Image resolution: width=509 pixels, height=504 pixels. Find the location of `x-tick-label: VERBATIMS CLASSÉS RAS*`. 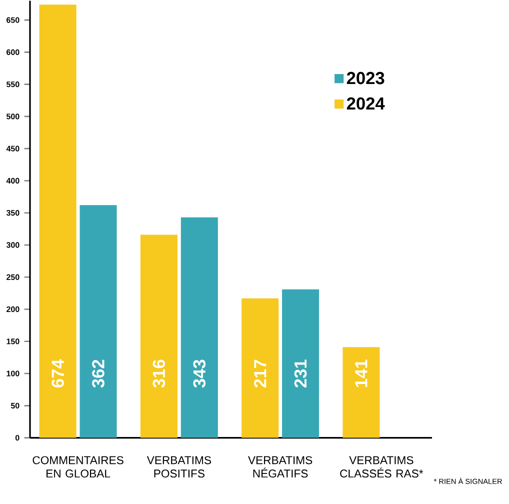

x-tick-label: VERBATIMS CLASSÉS RAS* is located at coordinates (382, 467).